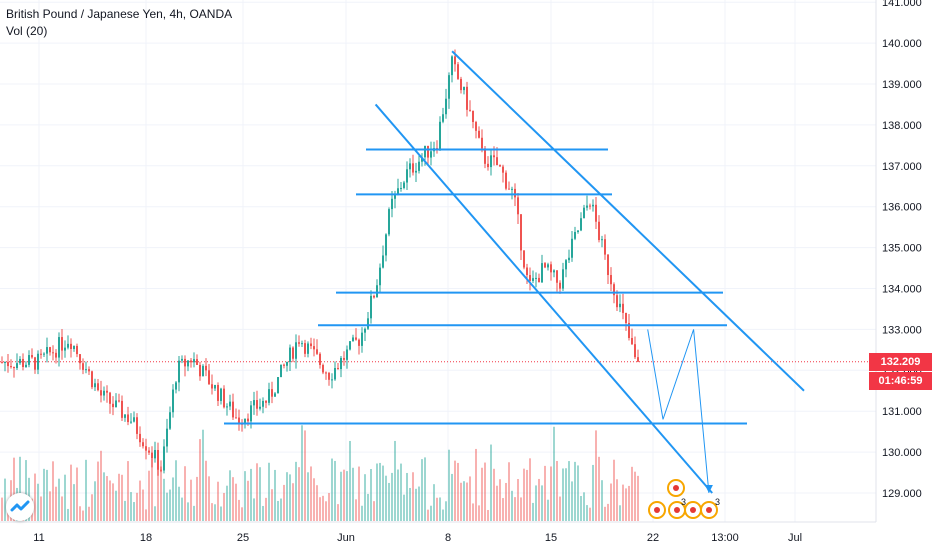 The width and height of the screenshot is (932, 550). What do you see at coordinates (725, 538) in the screenshot?
I see `time-tick-label: 13:00` at bounding box center [725, 538].